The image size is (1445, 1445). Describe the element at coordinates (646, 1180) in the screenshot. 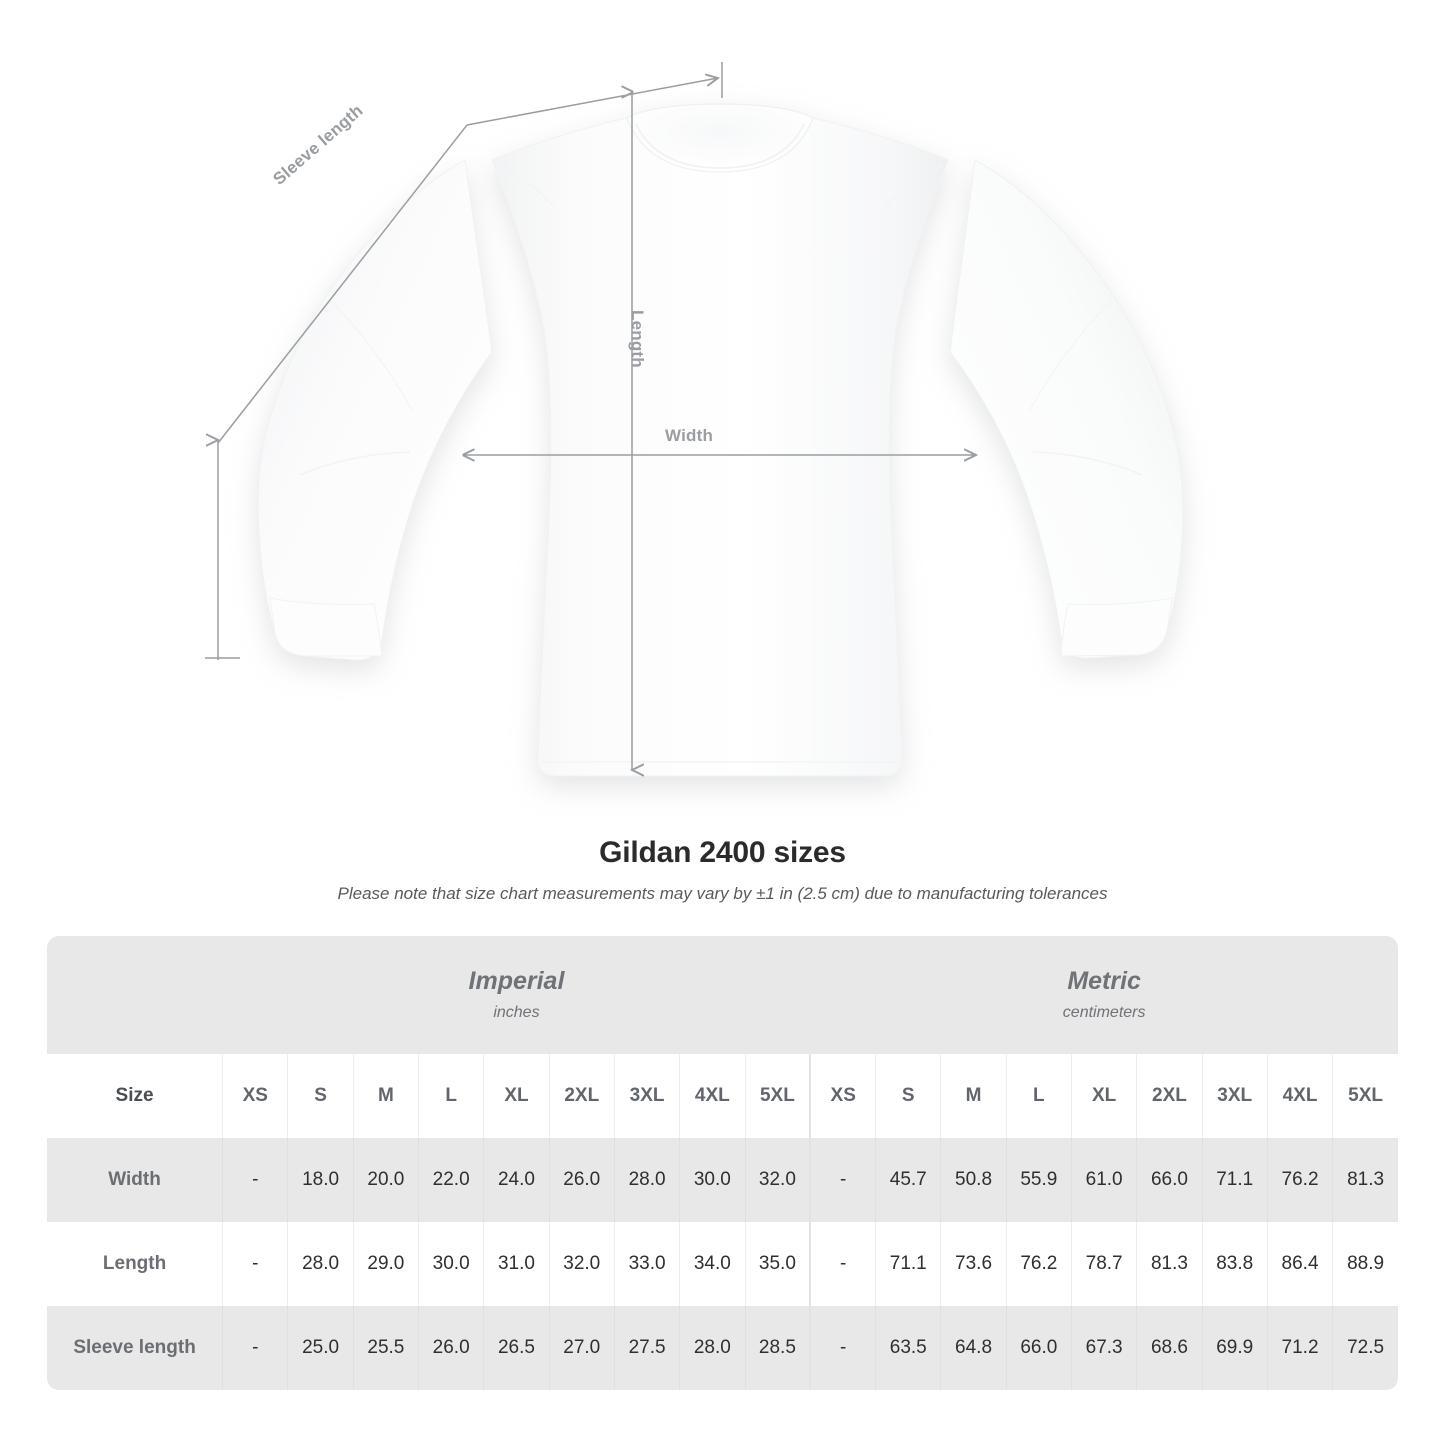

I see `cell-imperial-3xl: 28.0` at that location.